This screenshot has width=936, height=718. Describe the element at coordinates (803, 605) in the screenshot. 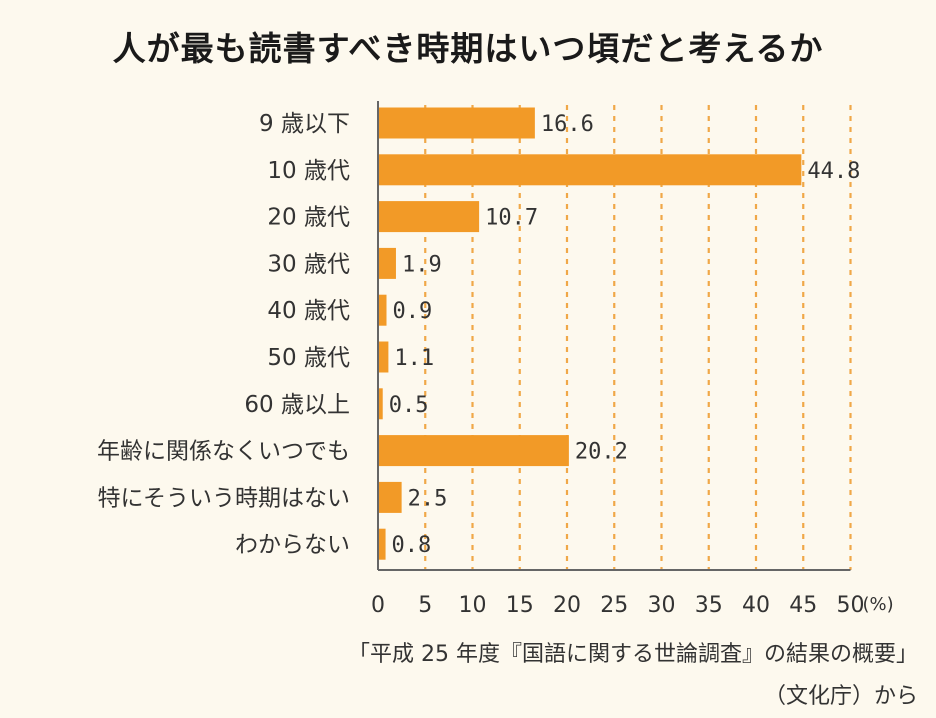

I see `x-tick-label: 45` at that location.